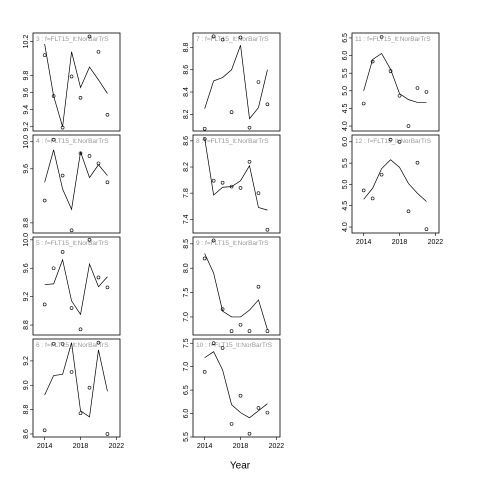  What do you see at coordinates (186, 268) in the screenshot?
I see `y-tick-label: 8.0` at bounding box center [186, 268].